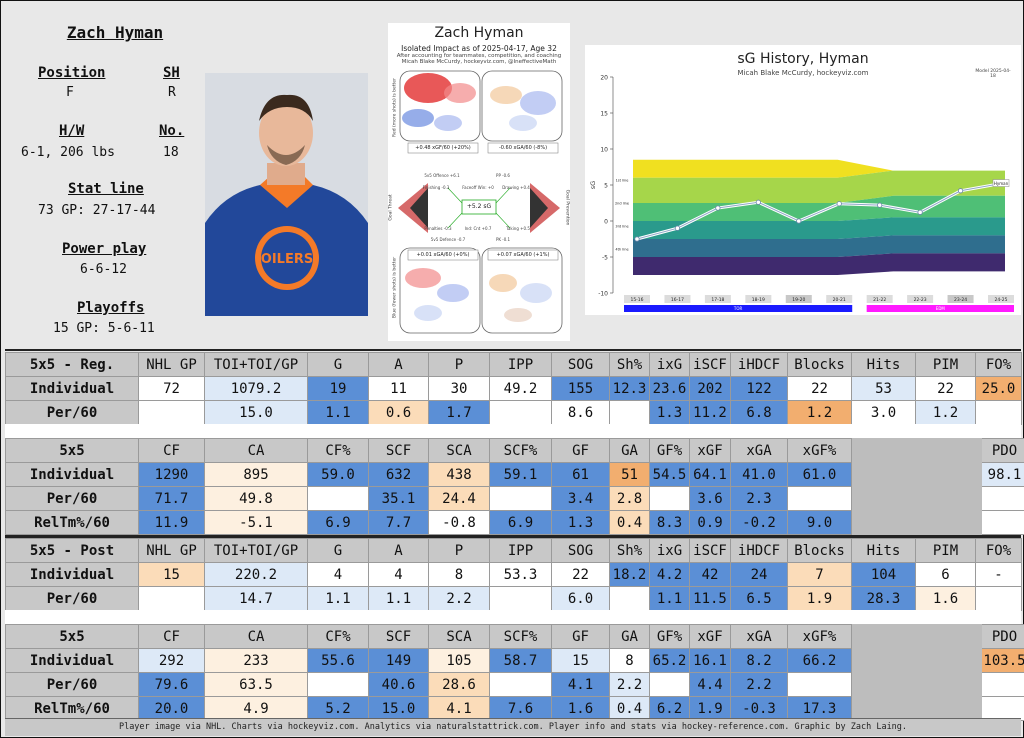 The height and width of the screenshot is (738, 1024). Describe the element at coordinates (580, 708) in the screenshot. I see `stat-cell: 1.6` at that location.